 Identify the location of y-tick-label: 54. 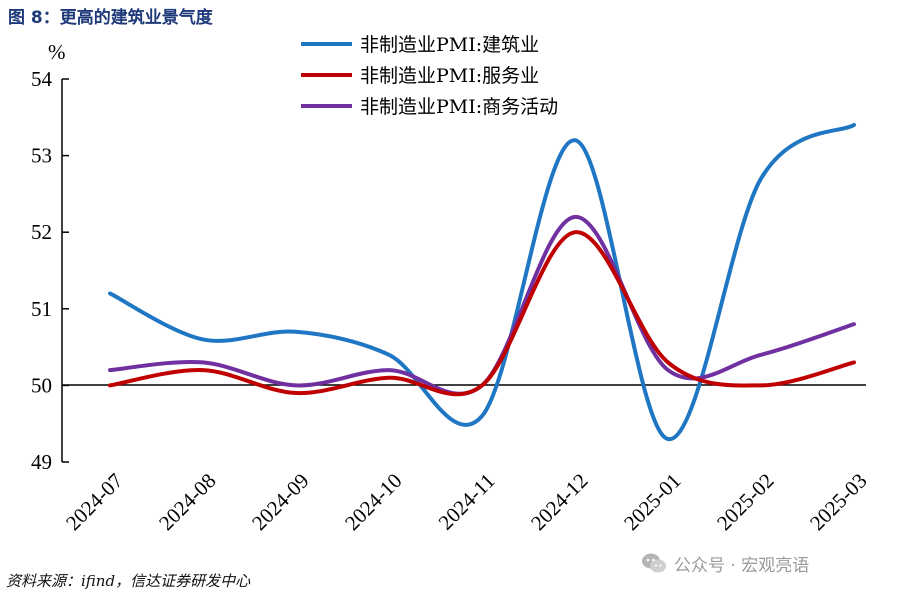
(42, 79).